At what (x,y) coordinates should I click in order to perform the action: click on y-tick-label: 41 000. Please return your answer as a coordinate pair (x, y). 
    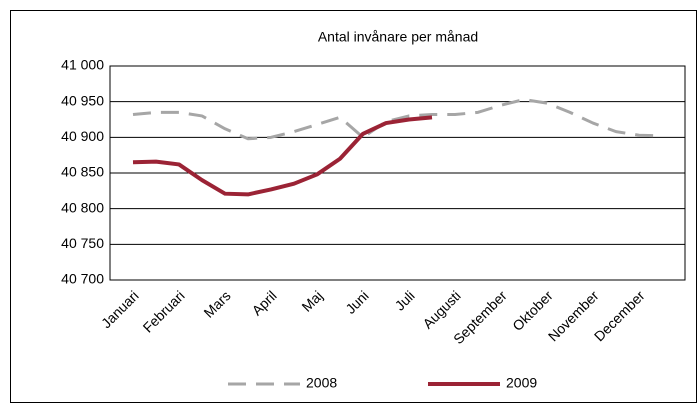
    Looking at the image, I should click on (82, 65).